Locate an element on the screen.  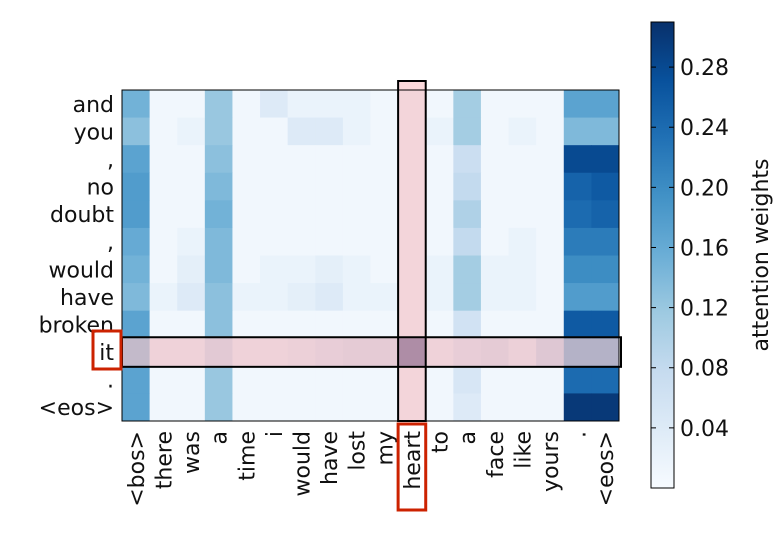
colorbar-tick-label: 0.16 is located at coordinates (704, 249).